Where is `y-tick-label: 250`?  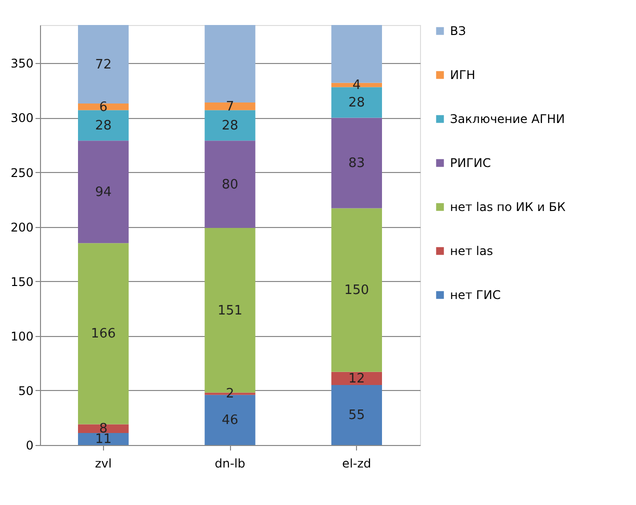
y-tick-label: 250 is located at coordinates (22, 173).